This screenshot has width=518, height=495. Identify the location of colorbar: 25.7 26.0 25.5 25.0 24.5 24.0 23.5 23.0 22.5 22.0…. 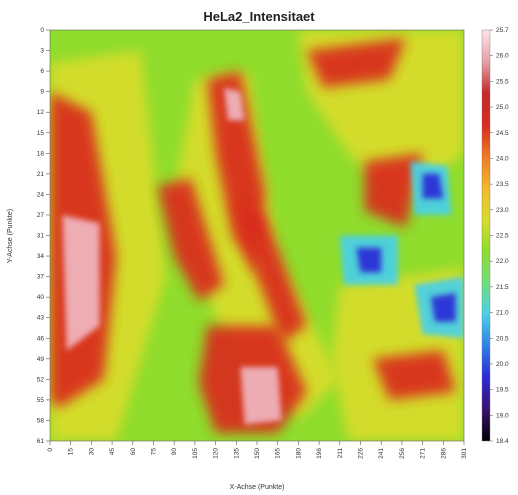
(495, 236).